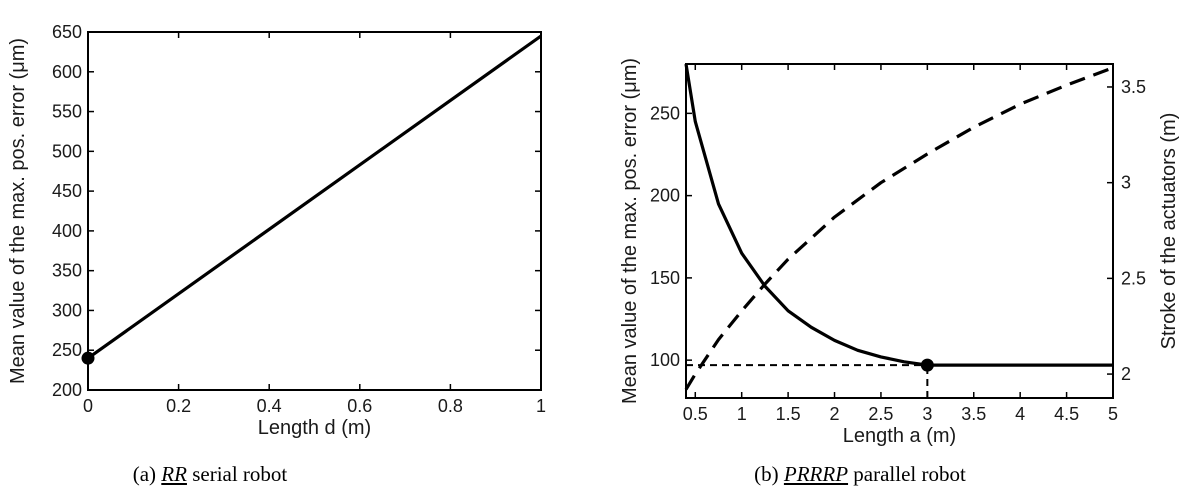  I want to click on chart-a-y-tick-label: 600, so click(67, 72).